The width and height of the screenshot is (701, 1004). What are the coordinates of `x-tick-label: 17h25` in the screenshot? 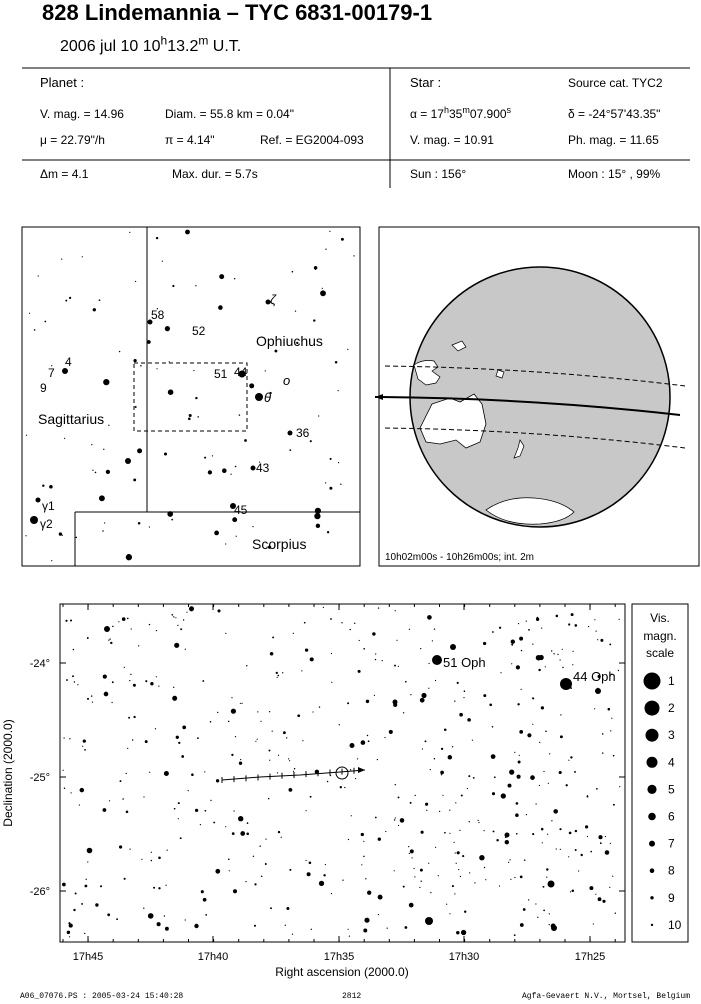 It's located at (590, 957).